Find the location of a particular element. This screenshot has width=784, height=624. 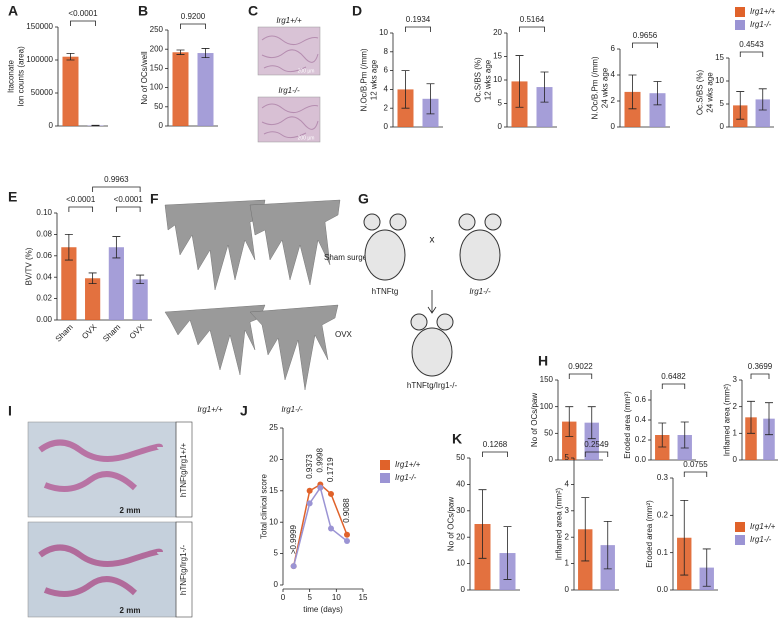

panel-label: J is located at coordinates (244, 411).